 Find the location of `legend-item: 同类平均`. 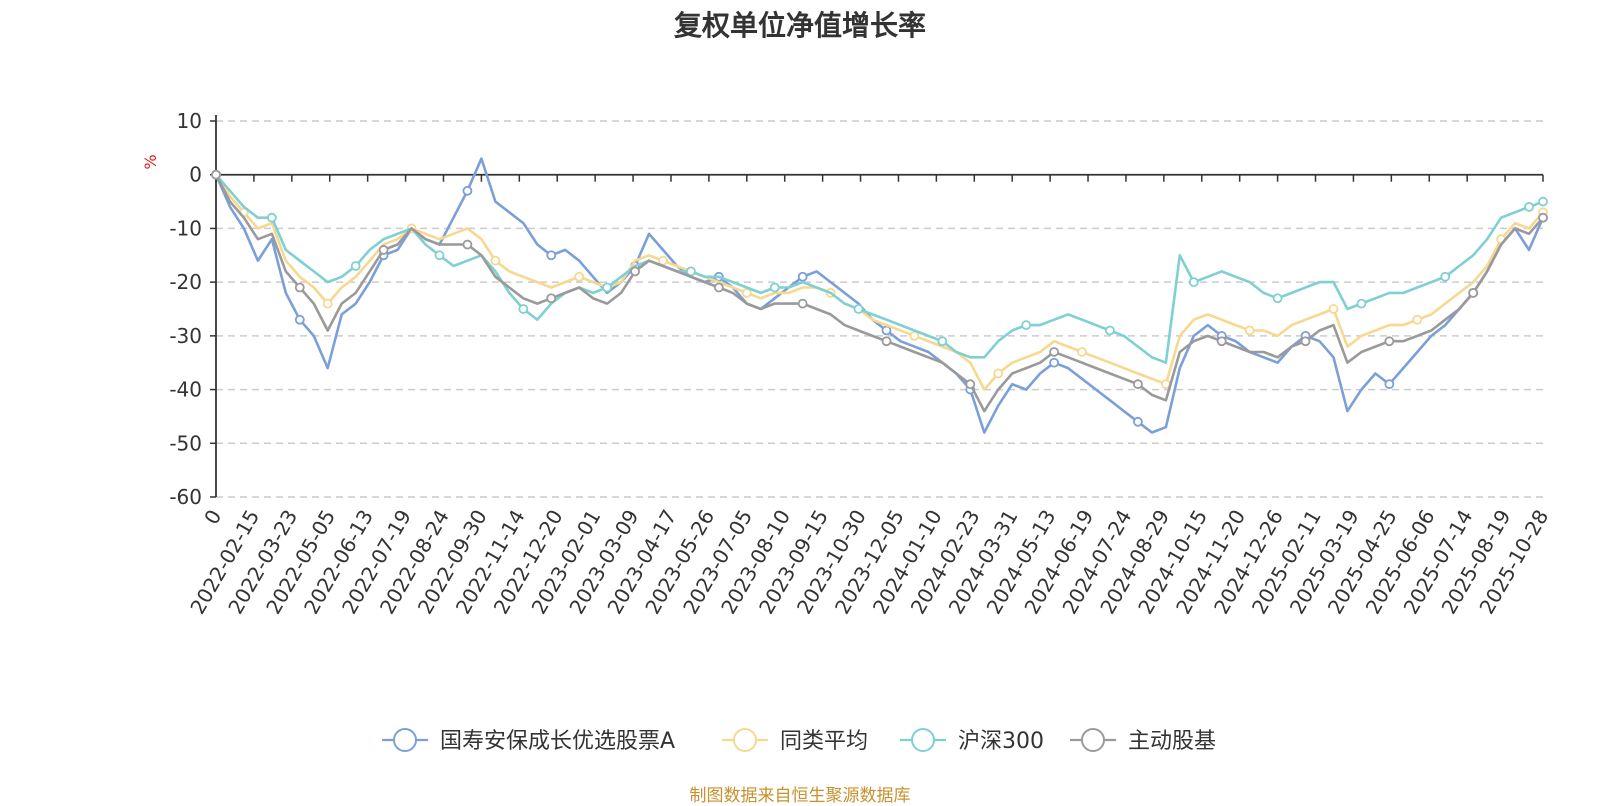

legend-item: 同类平均 is located at coordinates (795, 741).